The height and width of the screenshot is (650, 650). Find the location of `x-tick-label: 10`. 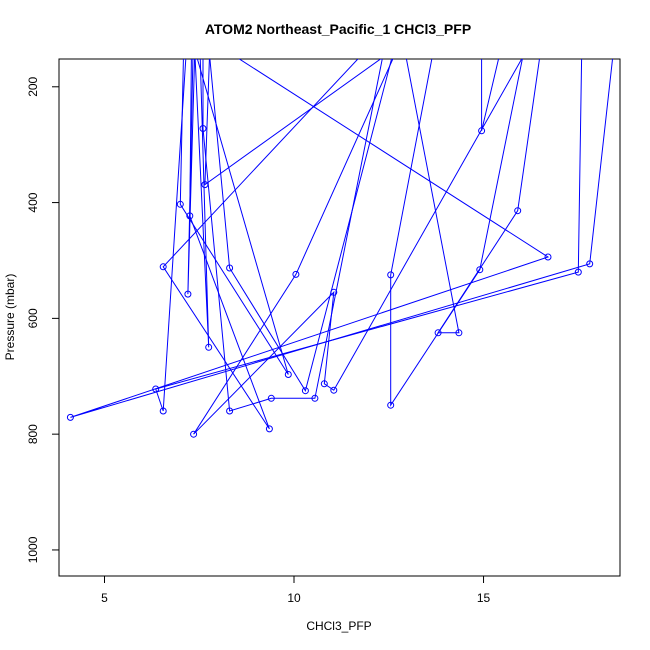

x-tick-label: 10 is located at coordinates (294, 598).